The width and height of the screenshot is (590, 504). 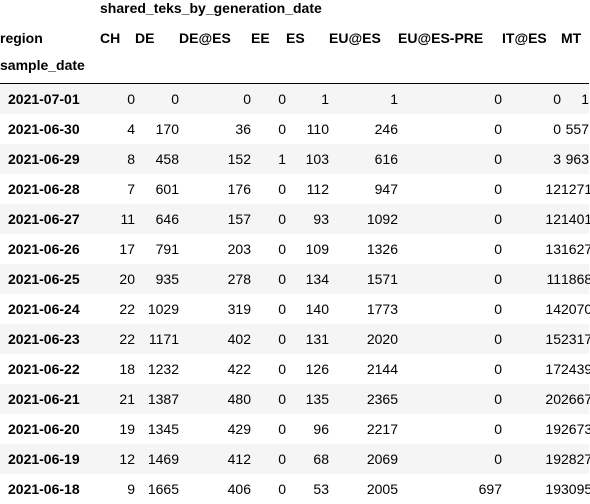 I want to click on table-cell: 1627, so click(x=575, y=248).